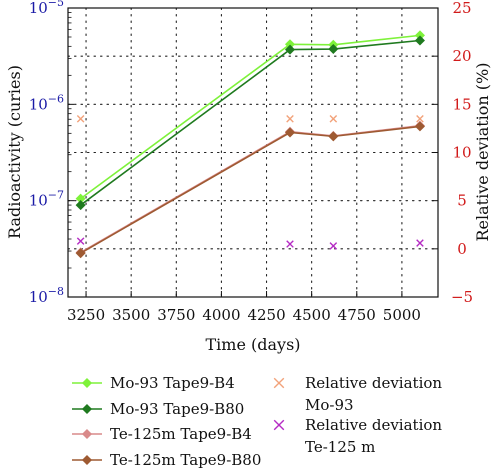 The image size is (500, 468). I want to click on legend-item-0: Mo-93 Tape9-B4, so click(153, 383).